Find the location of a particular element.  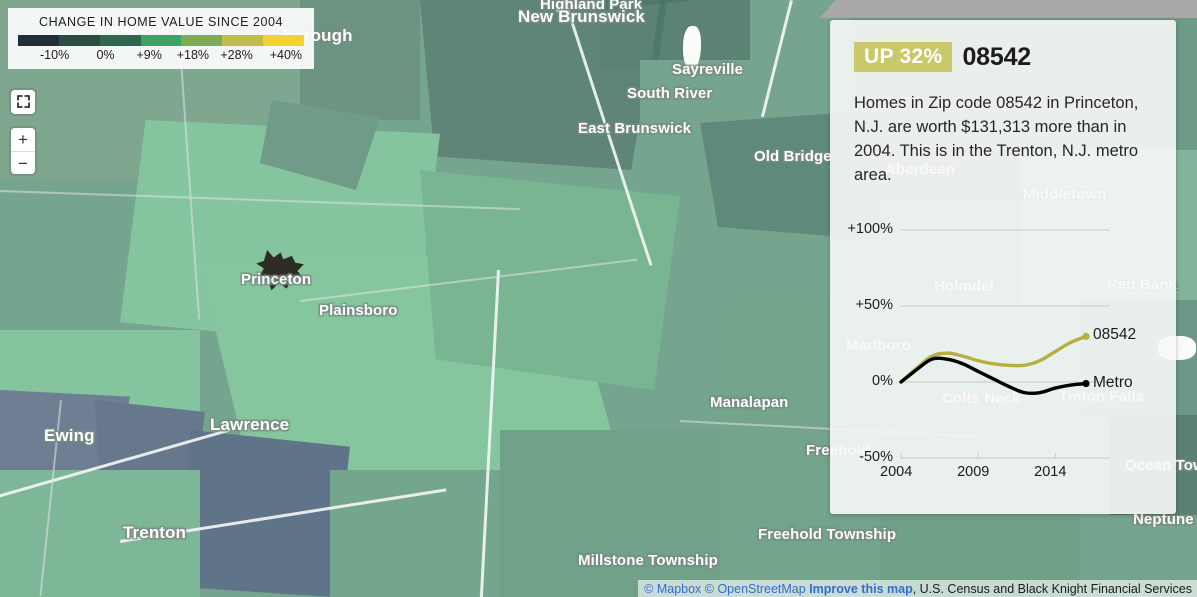

fullscreen-control is located at coordinates (23, 102).